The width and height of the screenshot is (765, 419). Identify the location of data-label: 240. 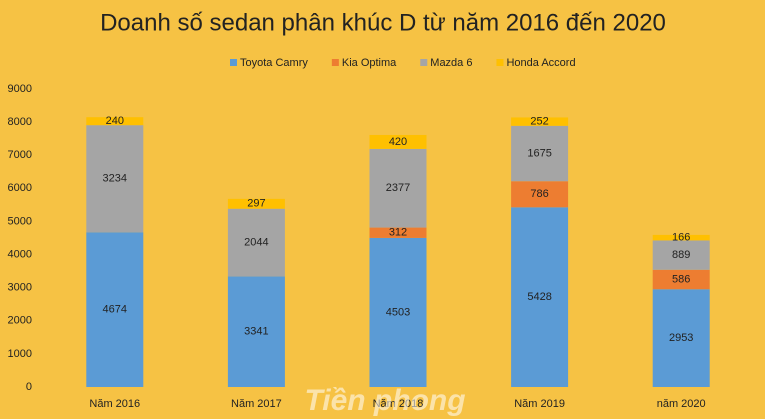
(115, 121).